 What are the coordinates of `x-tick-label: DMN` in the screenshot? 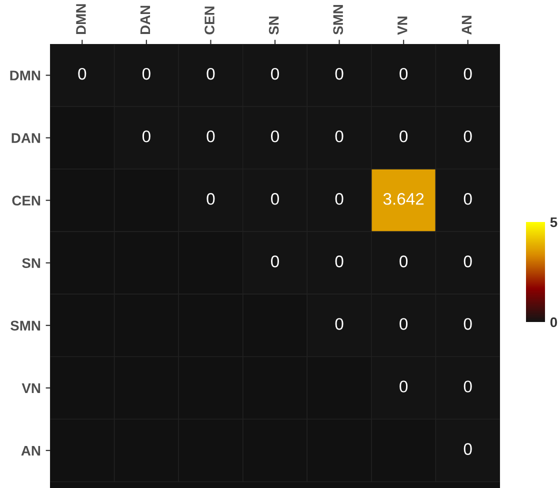 It's located at (81, 19).